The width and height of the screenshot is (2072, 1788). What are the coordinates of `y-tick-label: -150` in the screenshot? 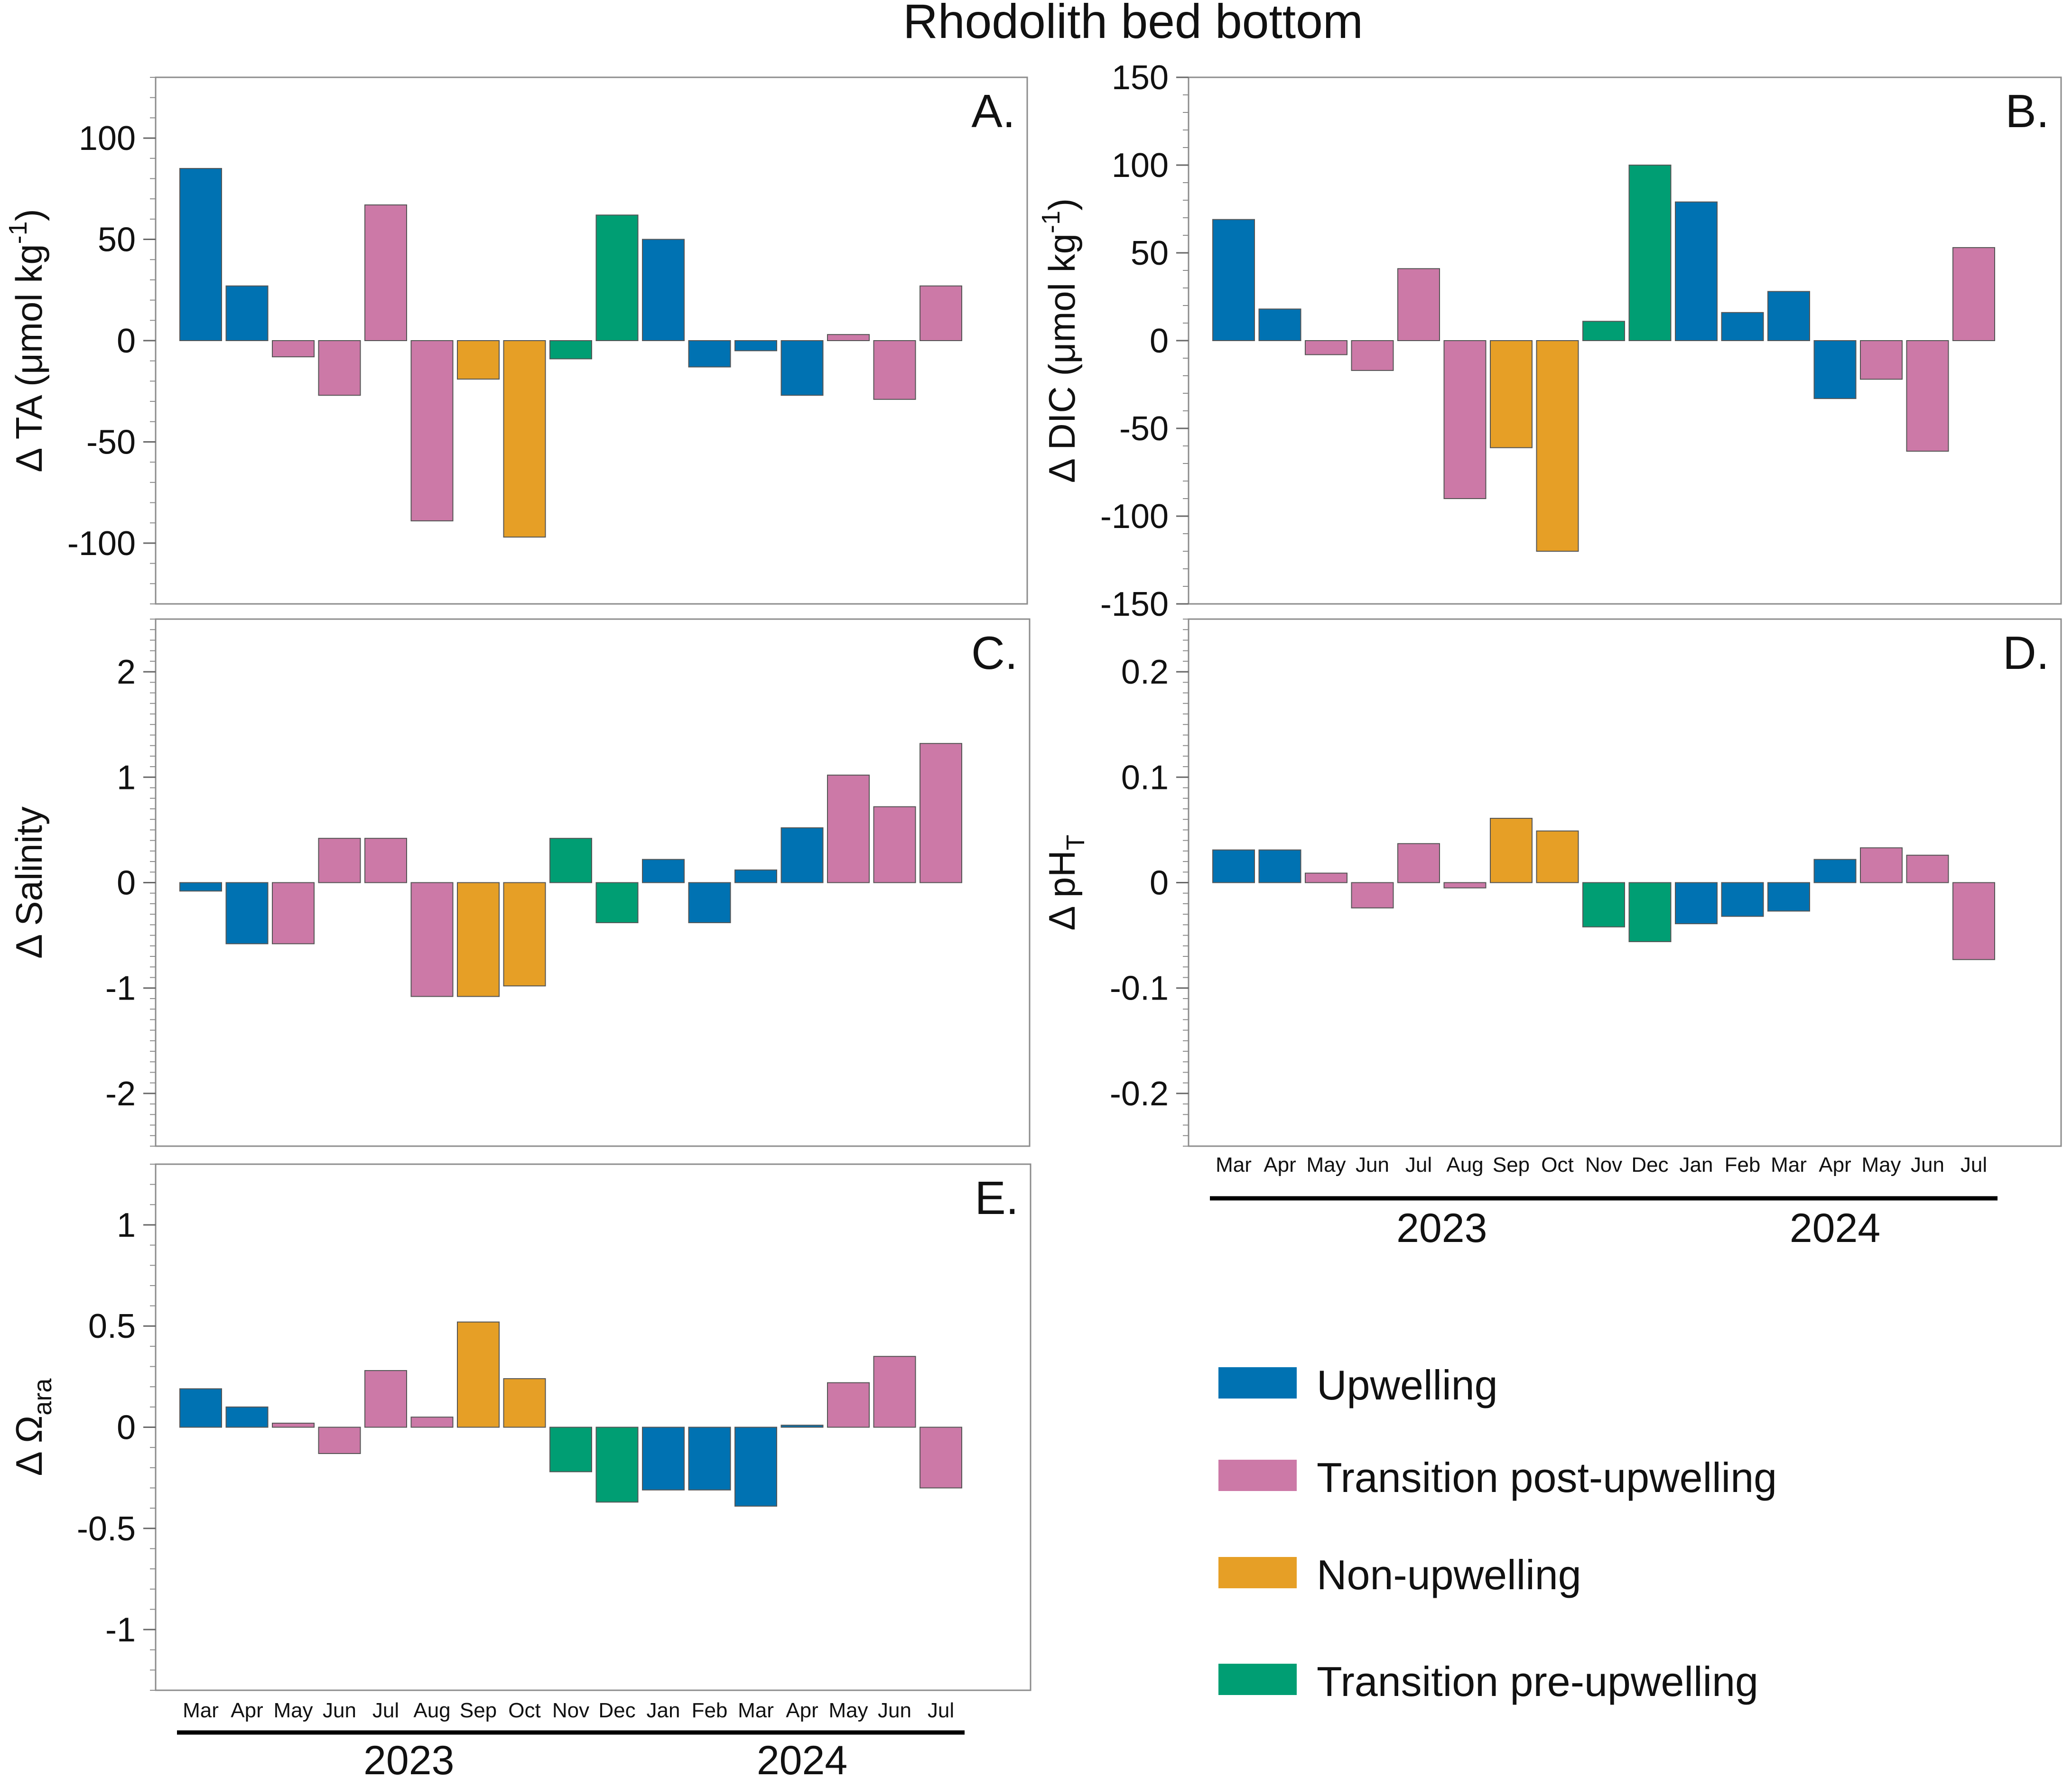 It's located at (1135, 604).